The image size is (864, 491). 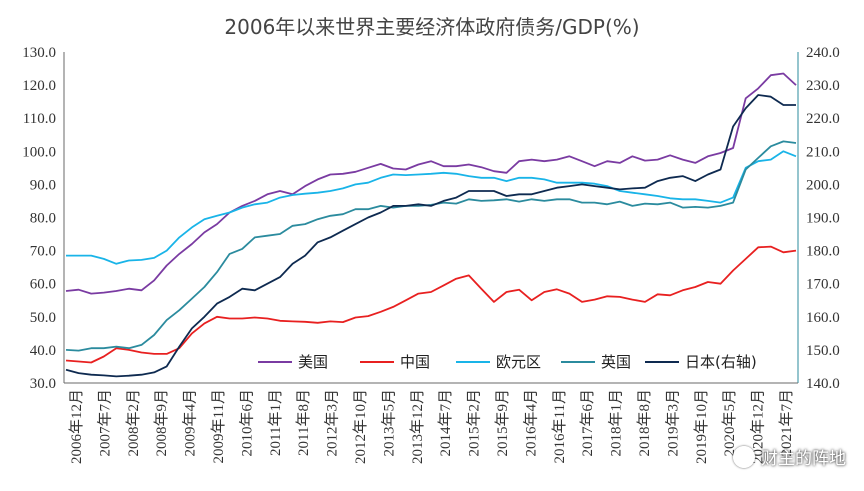 I want to click on watermark: 财主的阵地, so click(x=789, y=456).